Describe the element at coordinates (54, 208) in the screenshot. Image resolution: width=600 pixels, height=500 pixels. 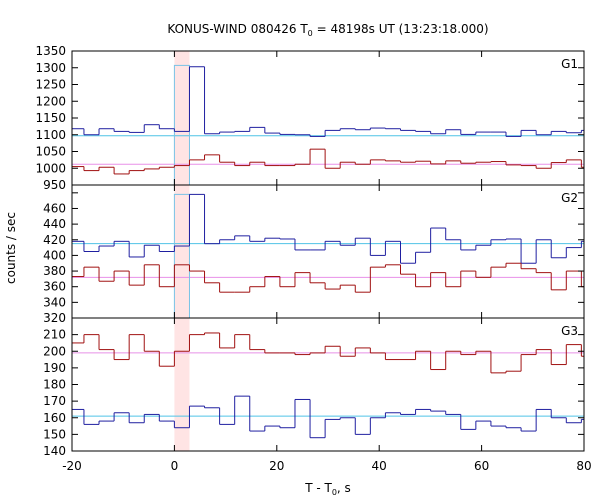
I see `y-tick-label: 460` at that location.